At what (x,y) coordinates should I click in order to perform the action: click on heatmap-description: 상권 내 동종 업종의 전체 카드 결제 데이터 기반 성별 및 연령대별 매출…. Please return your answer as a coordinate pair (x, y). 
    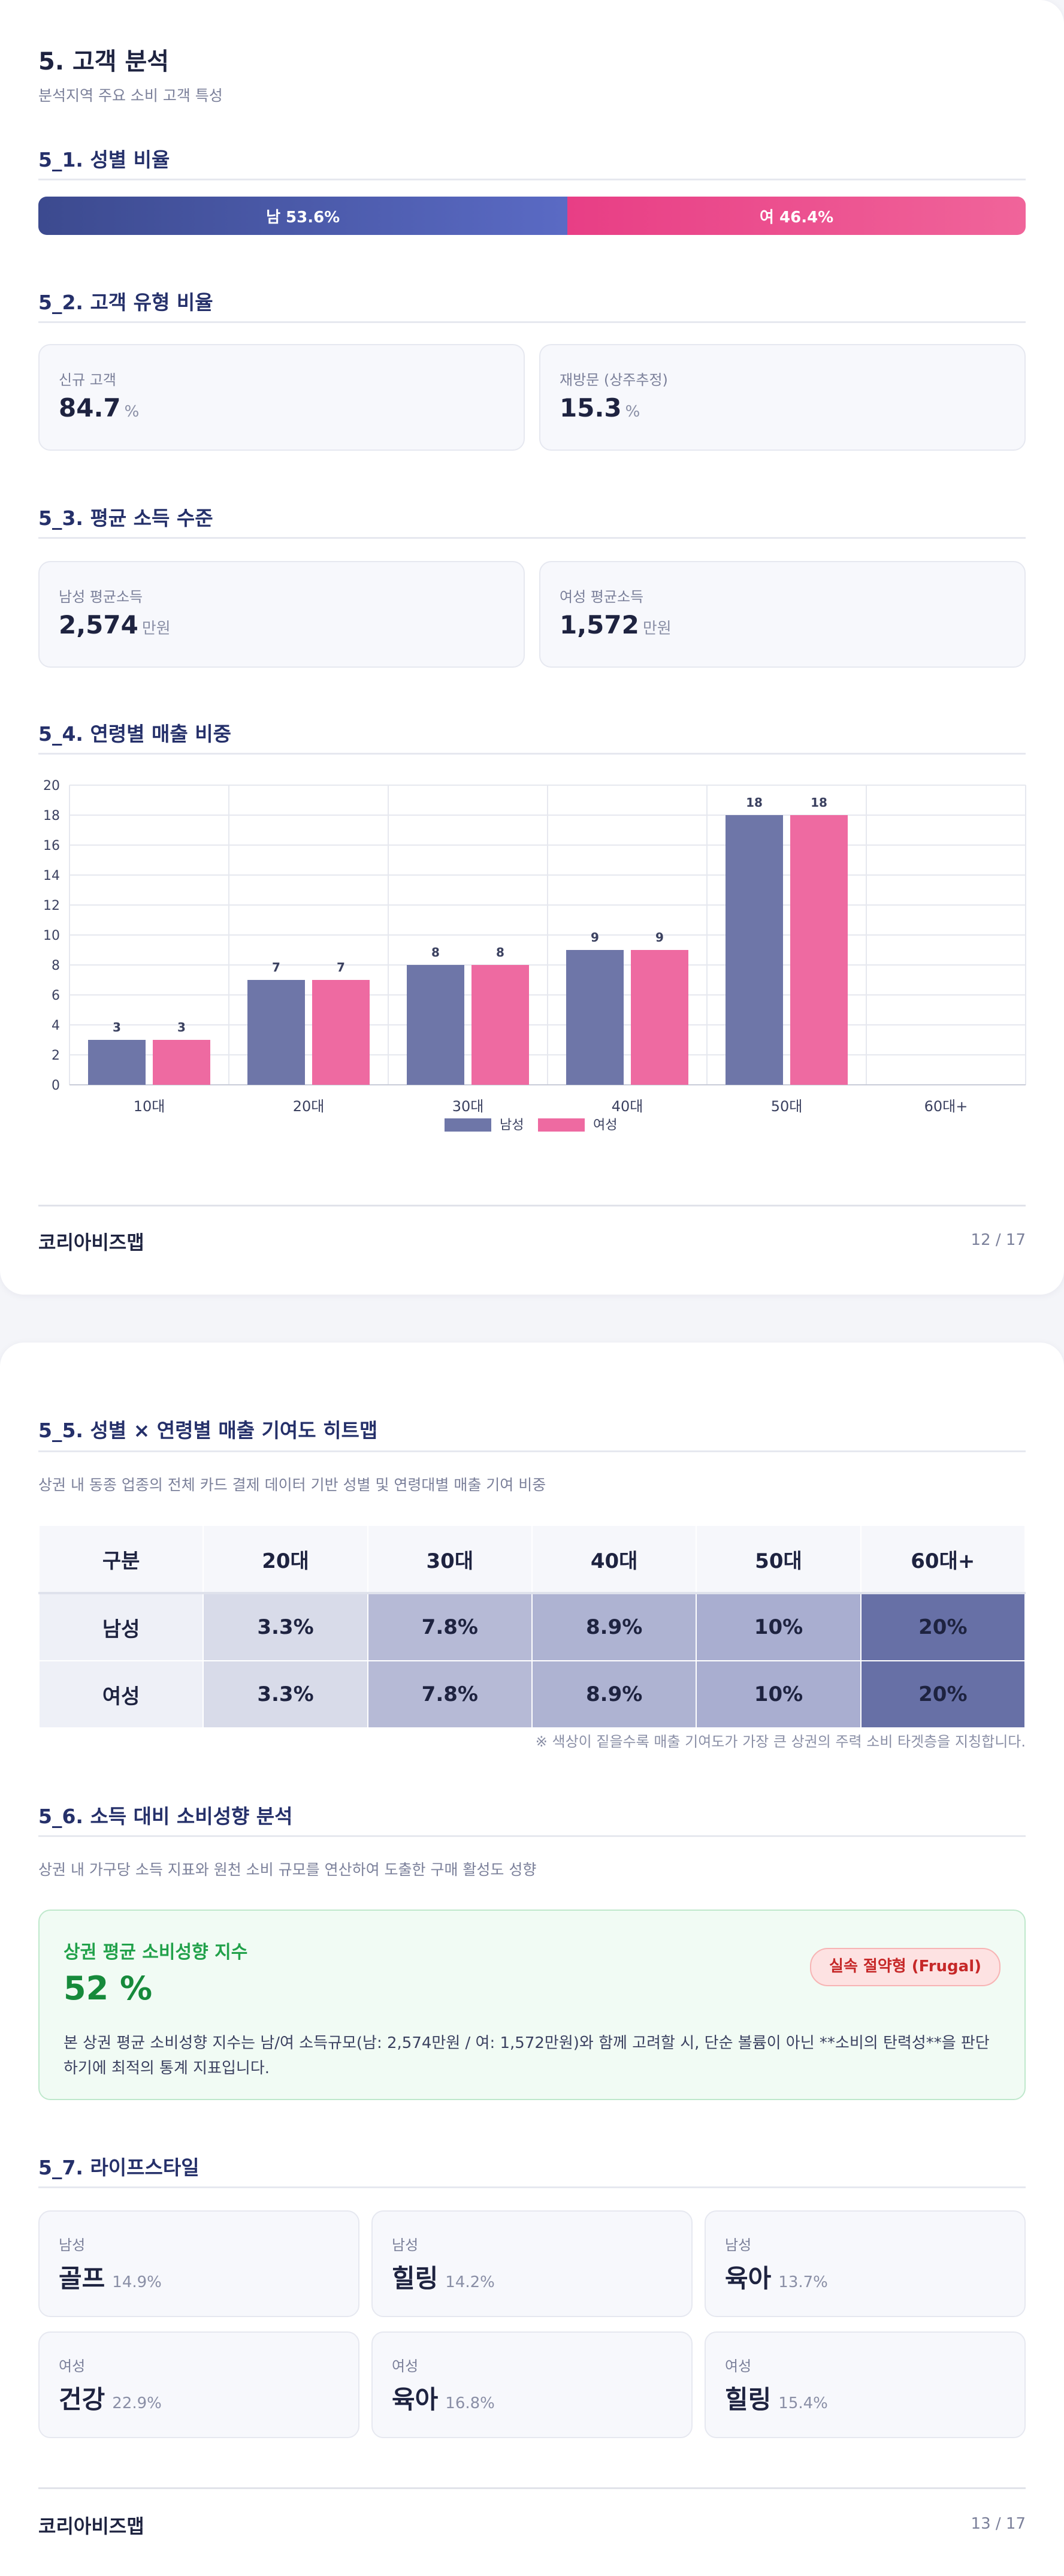
    Looking at the image, I should click on (292, 1485).